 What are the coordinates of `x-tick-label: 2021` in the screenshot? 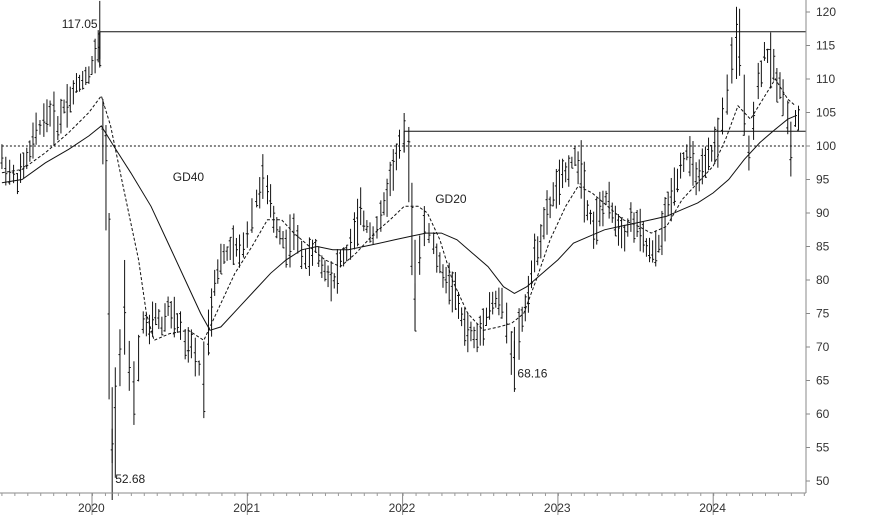 It's located at (246, 508).